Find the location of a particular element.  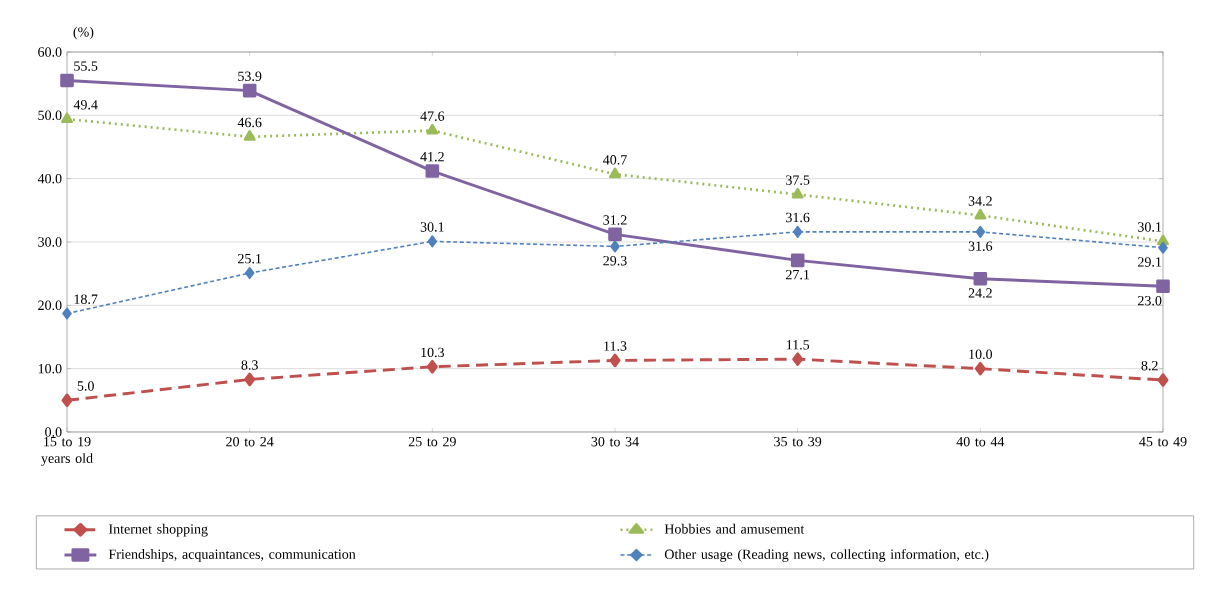

legend-label: Internet shopping is located at coordinates (158, 530).